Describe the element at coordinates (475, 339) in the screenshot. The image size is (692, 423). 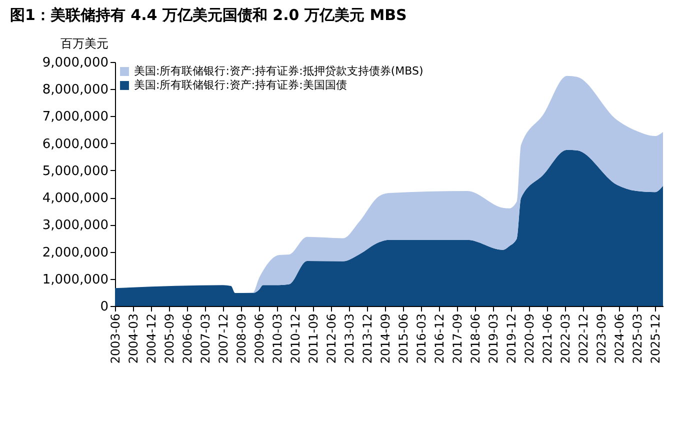
I see `x-tick-label: 2018-06` at that location.